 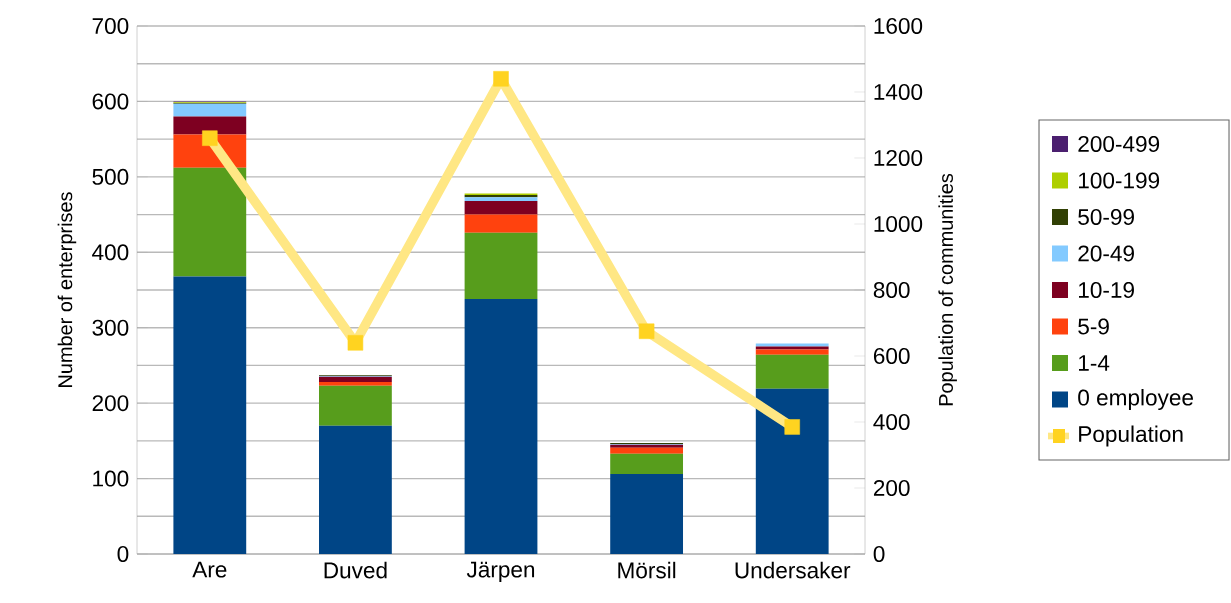 I want to click on x-tick-label: Mörsil, so click(x=647, y=570).